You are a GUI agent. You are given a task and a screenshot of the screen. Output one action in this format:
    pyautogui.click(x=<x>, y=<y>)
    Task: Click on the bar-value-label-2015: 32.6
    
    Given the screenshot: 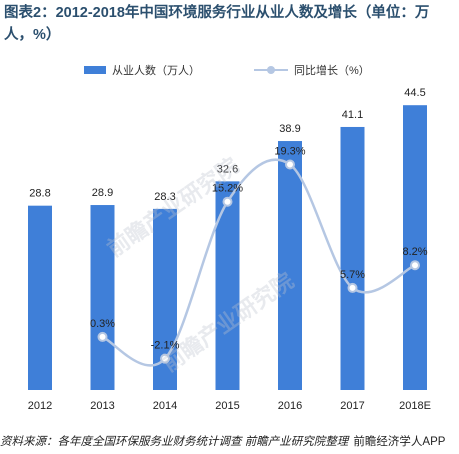 What is the action you would take?
    pyautogui.click(x=227, y=169)
    